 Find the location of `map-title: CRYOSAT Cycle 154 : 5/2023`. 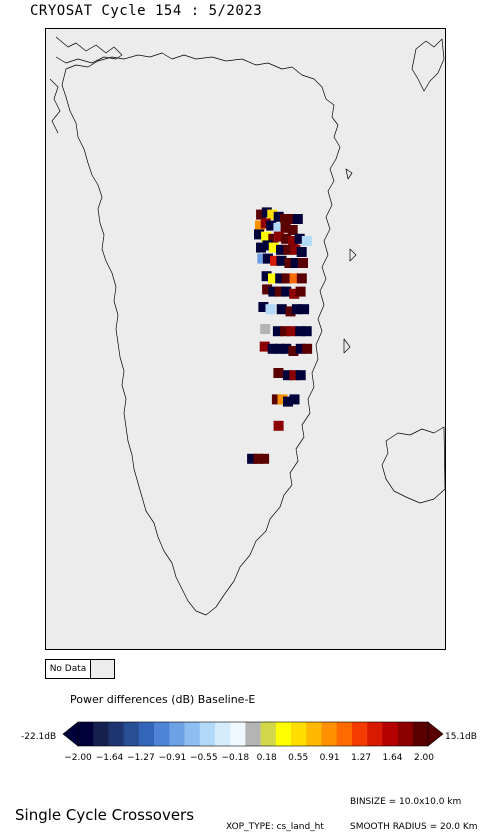

map-title: CRYOSAT Cycle 154 : 5/2023 is located at coordinates (146, 11).